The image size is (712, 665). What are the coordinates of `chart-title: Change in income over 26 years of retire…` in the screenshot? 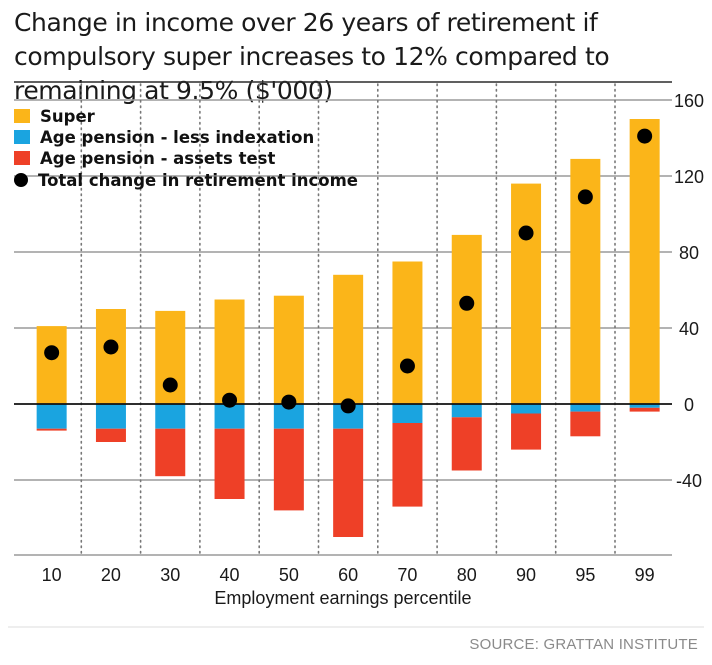 It's located at (312, 56).